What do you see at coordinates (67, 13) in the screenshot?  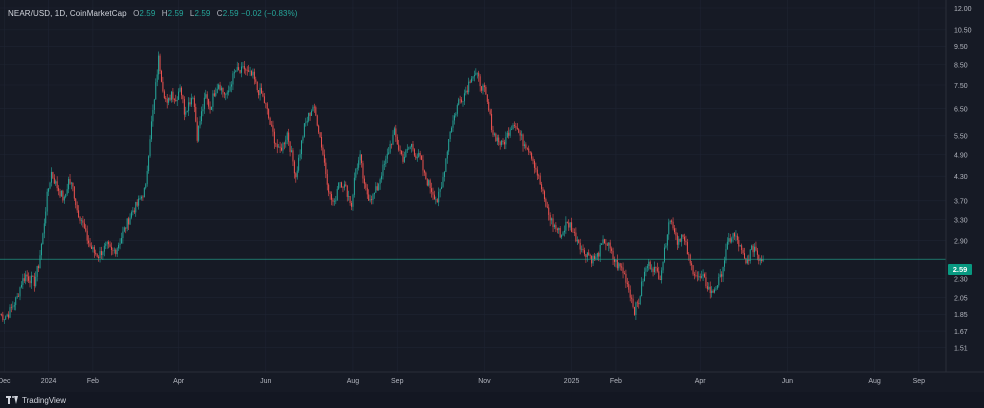 I see `symbol-label: NEAR/USD, 1D, CoinMarketCap` at bounding box center [67, 13].